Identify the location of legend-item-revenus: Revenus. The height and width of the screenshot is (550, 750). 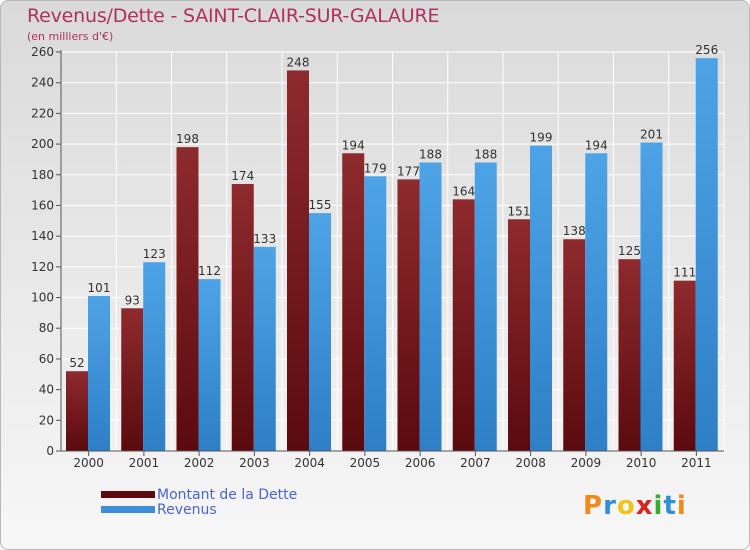
(199, 509).